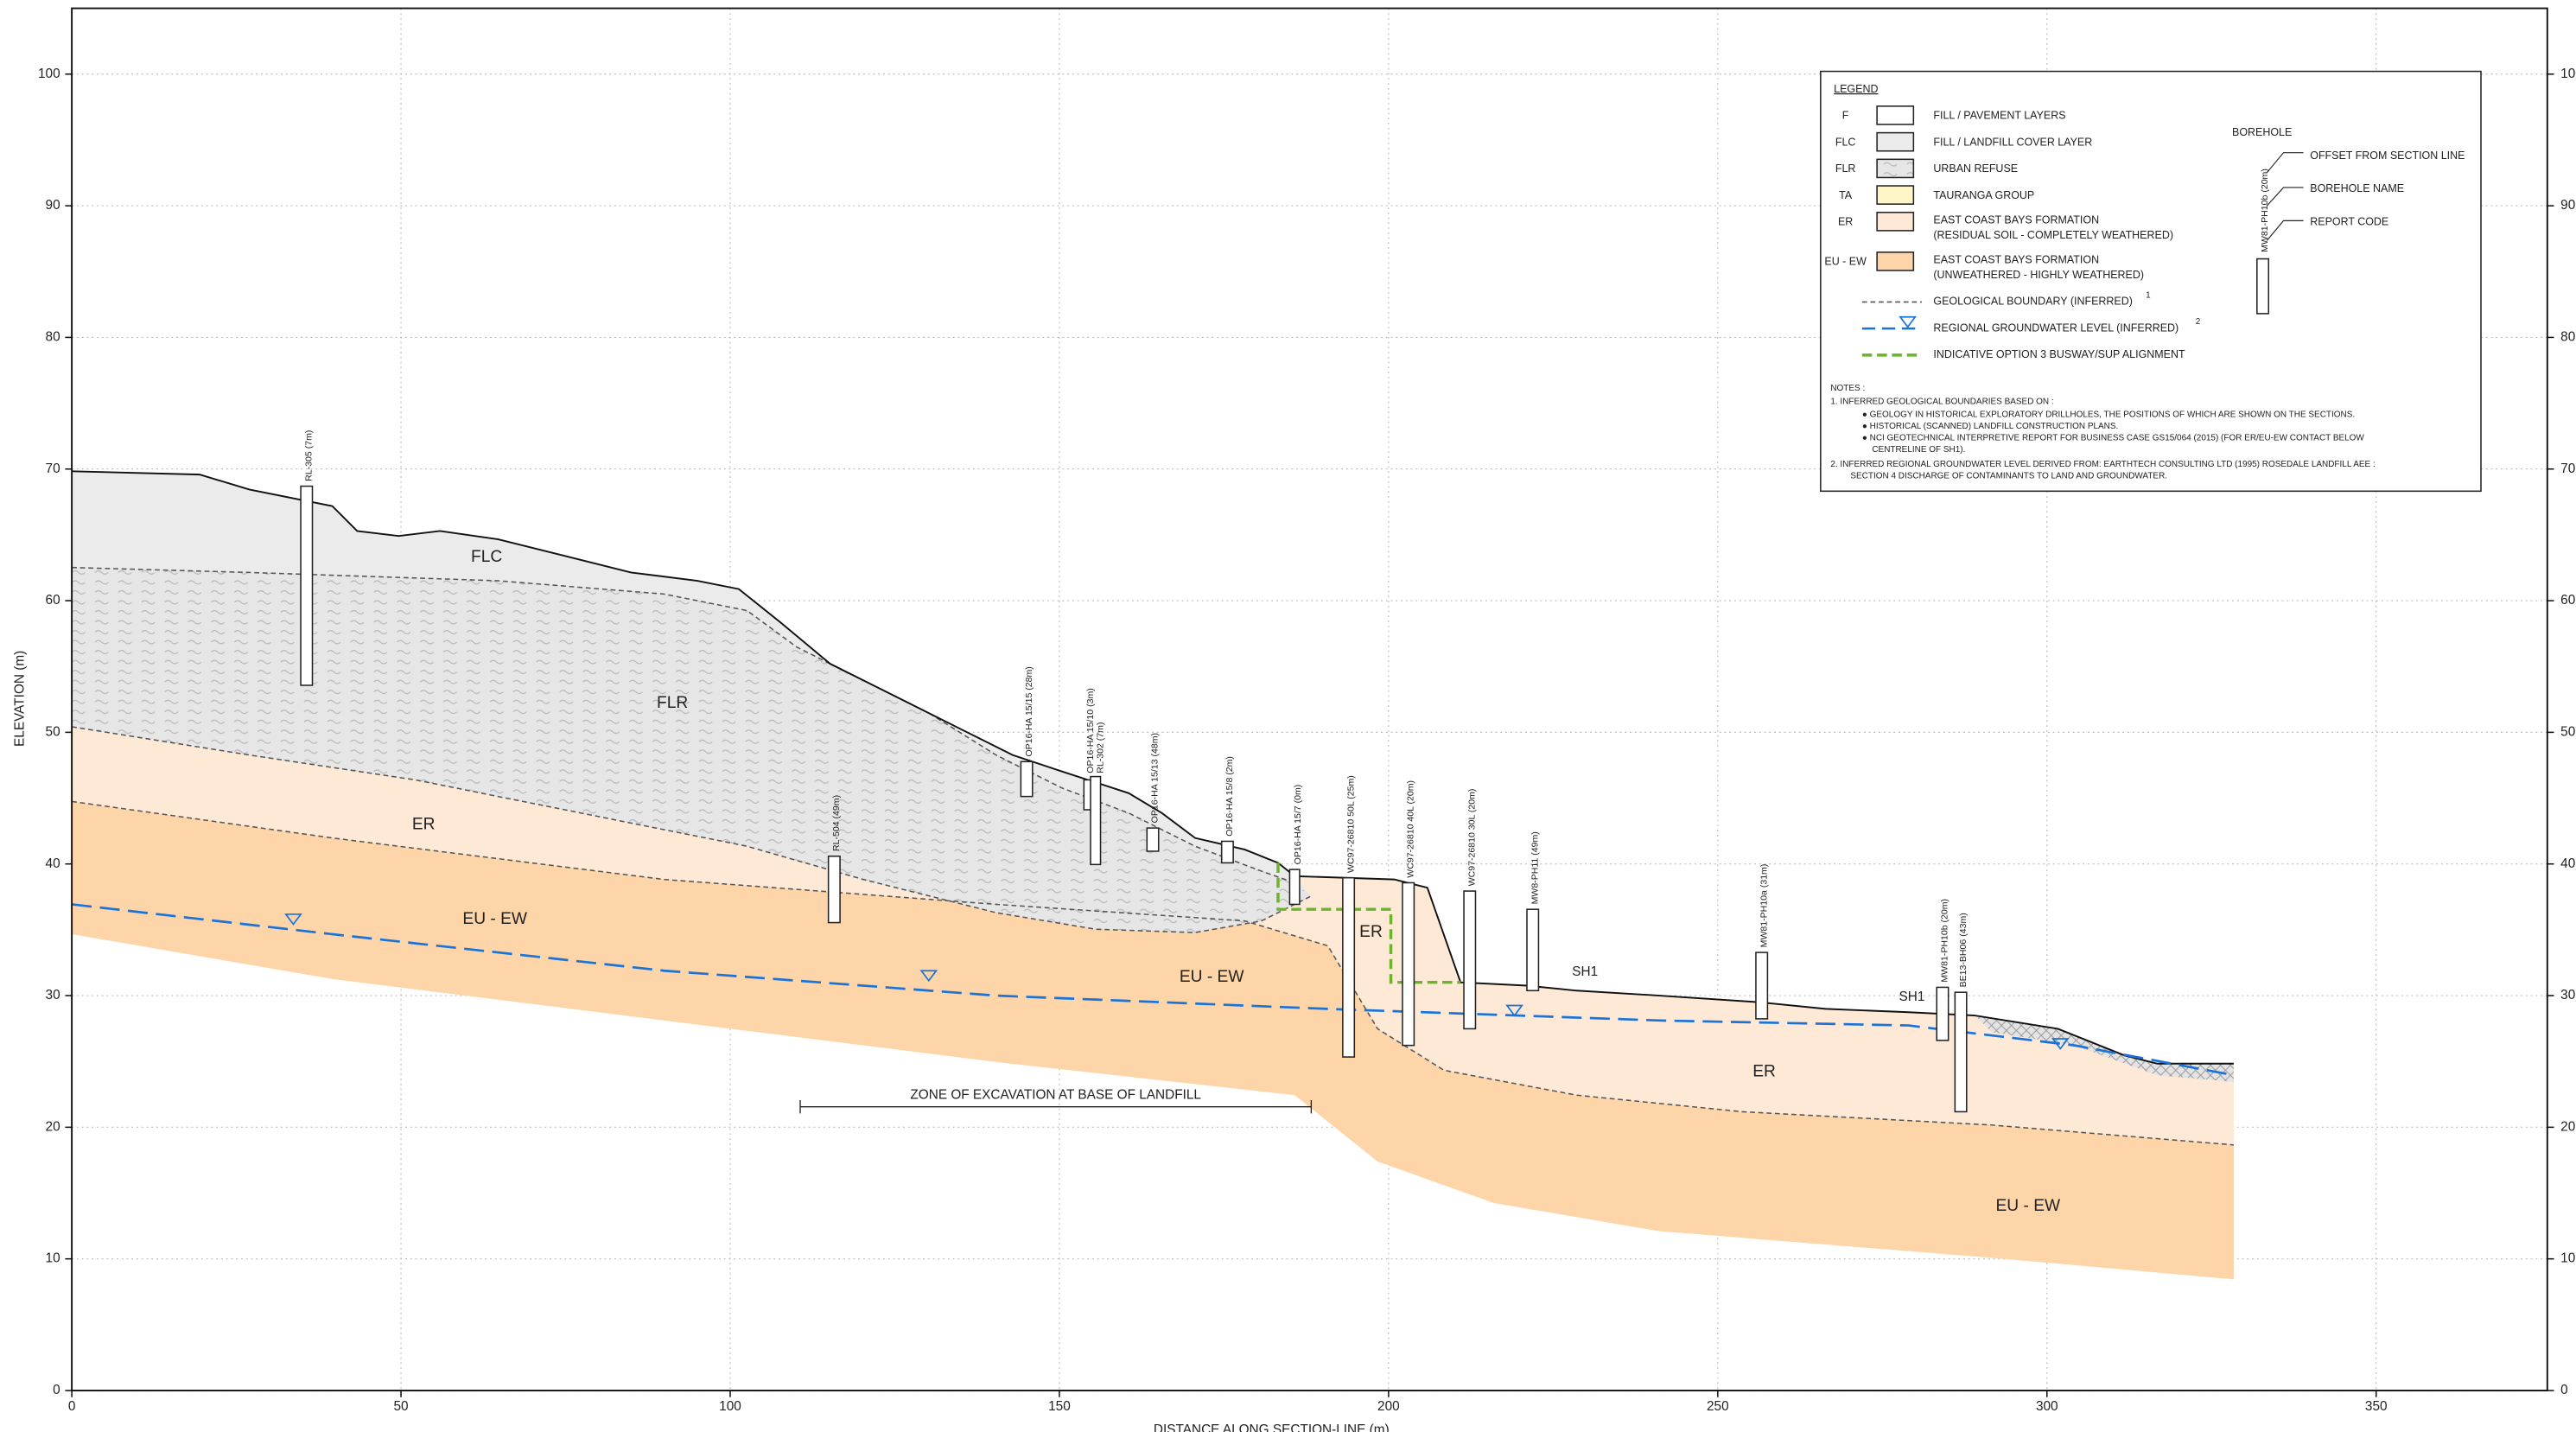  I want to click on borehole-label: BE13-BH06 (43m), so click(1964, 950).